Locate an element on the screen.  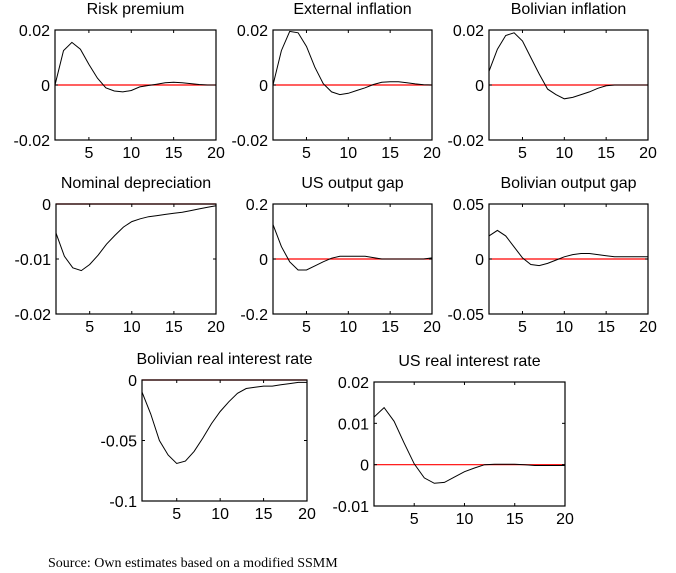
panel-bolivian-inflation: Bolivian inflation 5 10 15 20 -0.02 0 0.02 is located at coordinates (552, 81).